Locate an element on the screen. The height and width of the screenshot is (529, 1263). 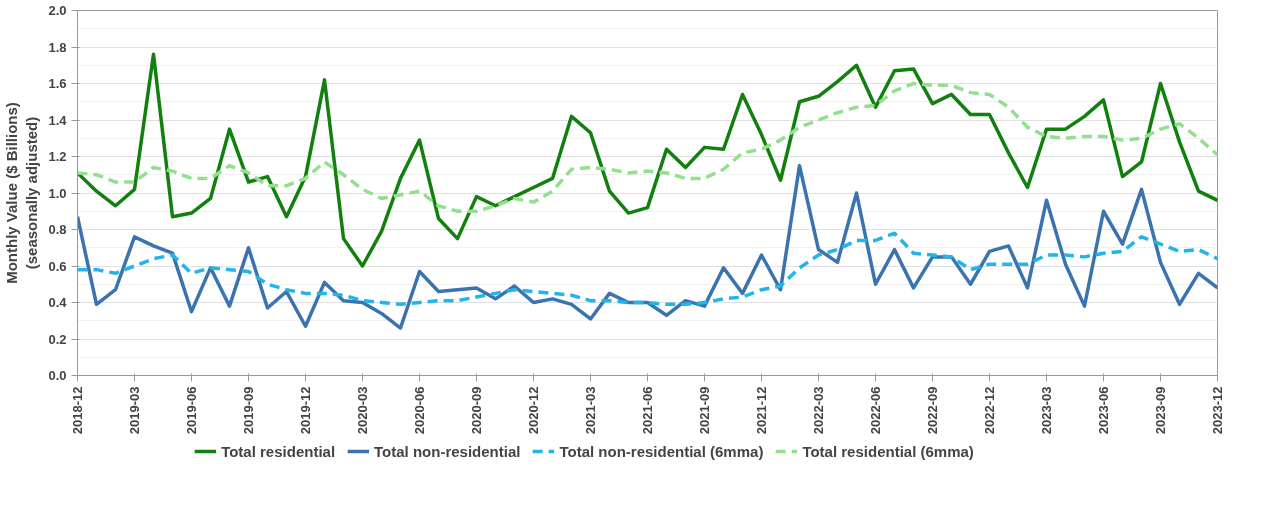
legend-label: Total residential is located at coordinates (278, 451).